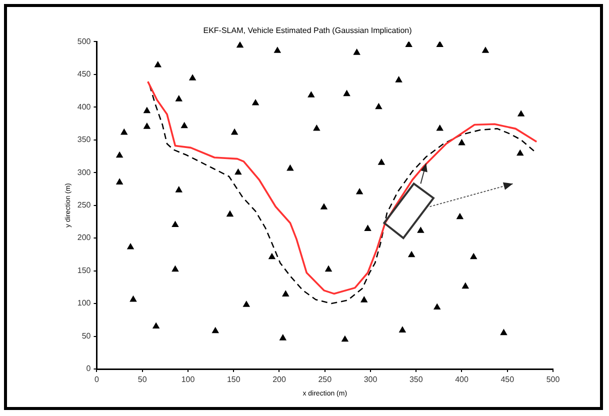  I want to click on y-tick-label: 500, so click(84, 41).